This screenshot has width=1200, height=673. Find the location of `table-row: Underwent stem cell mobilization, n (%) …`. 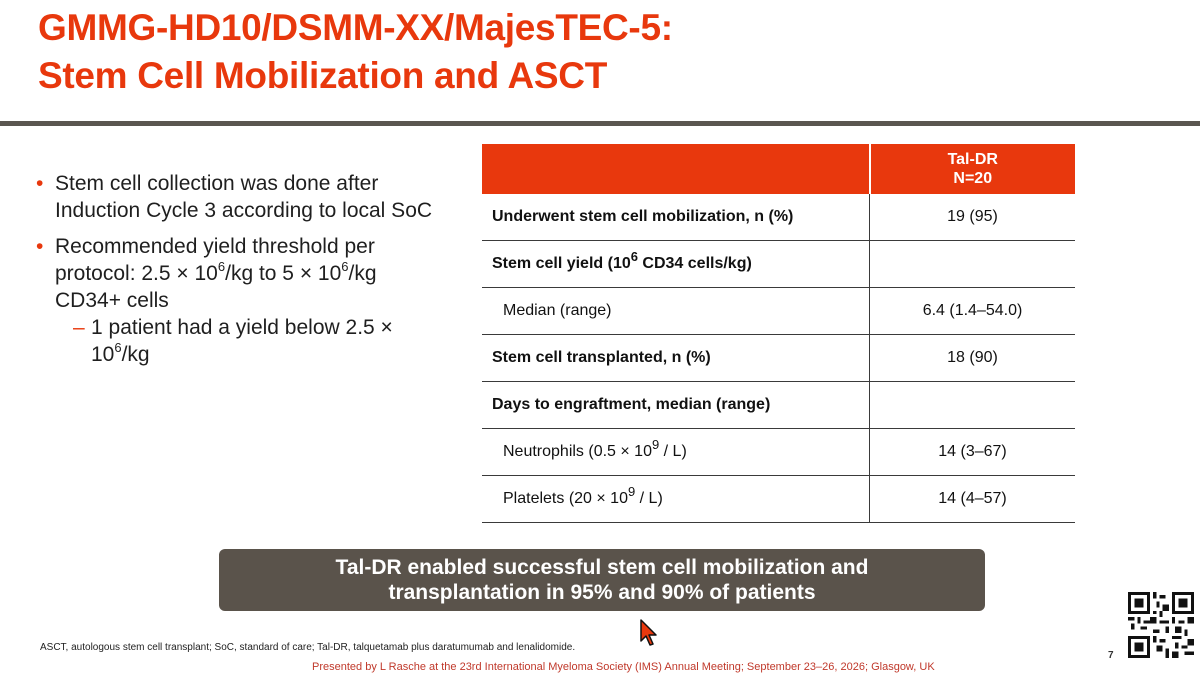

table-row: Underwent stem cell mobilization, n (%) … is located at coordinates (778, 217).